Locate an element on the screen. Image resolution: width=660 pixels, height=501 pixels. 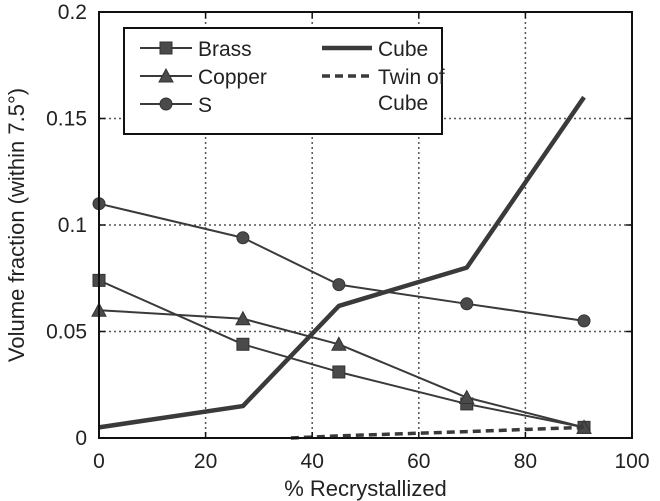
x-tick-label: 60 is located at coordinates (418, 461).